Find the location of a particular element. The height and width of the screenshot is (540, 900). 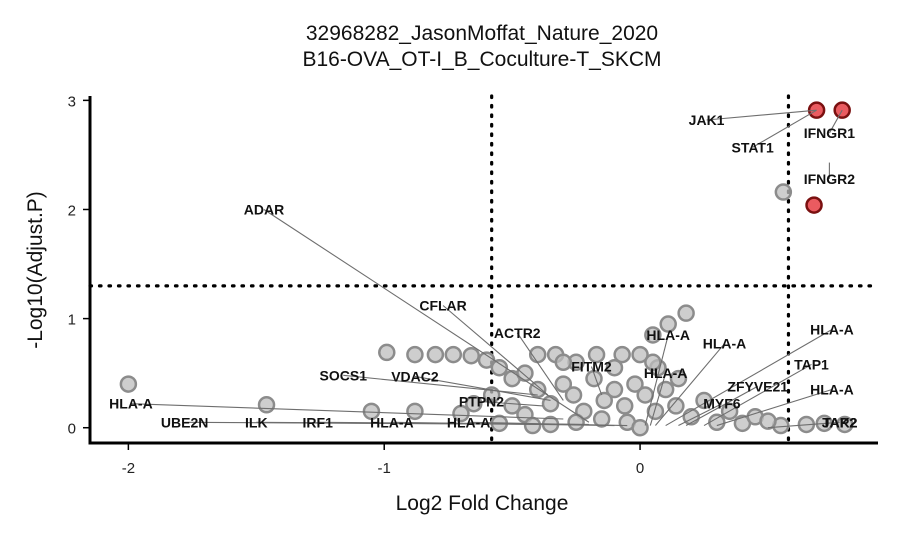

x-axis-title: Log2 Fold Change is located at coordinates (482, 503).